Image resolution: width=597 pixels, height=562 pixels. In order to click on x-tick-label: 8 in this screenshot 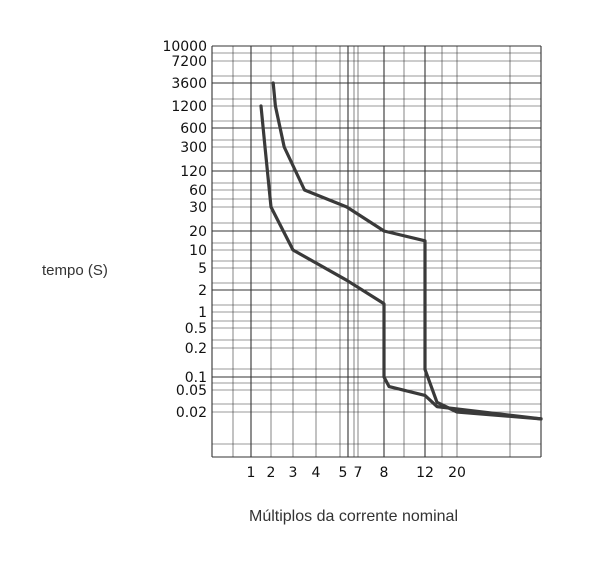, I will do `click(384, 473)`.